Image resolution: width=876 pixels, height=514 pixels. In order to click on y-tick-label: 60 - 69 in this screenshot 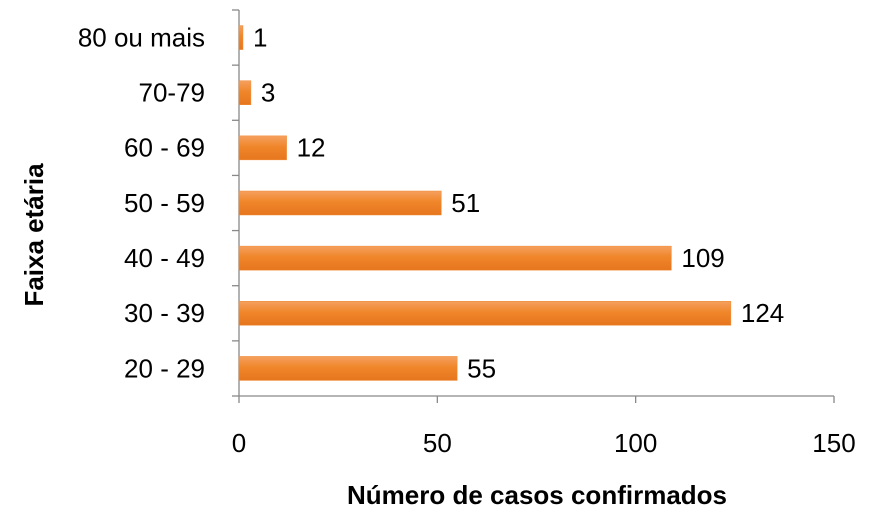, I will do `click(164, 148)`.